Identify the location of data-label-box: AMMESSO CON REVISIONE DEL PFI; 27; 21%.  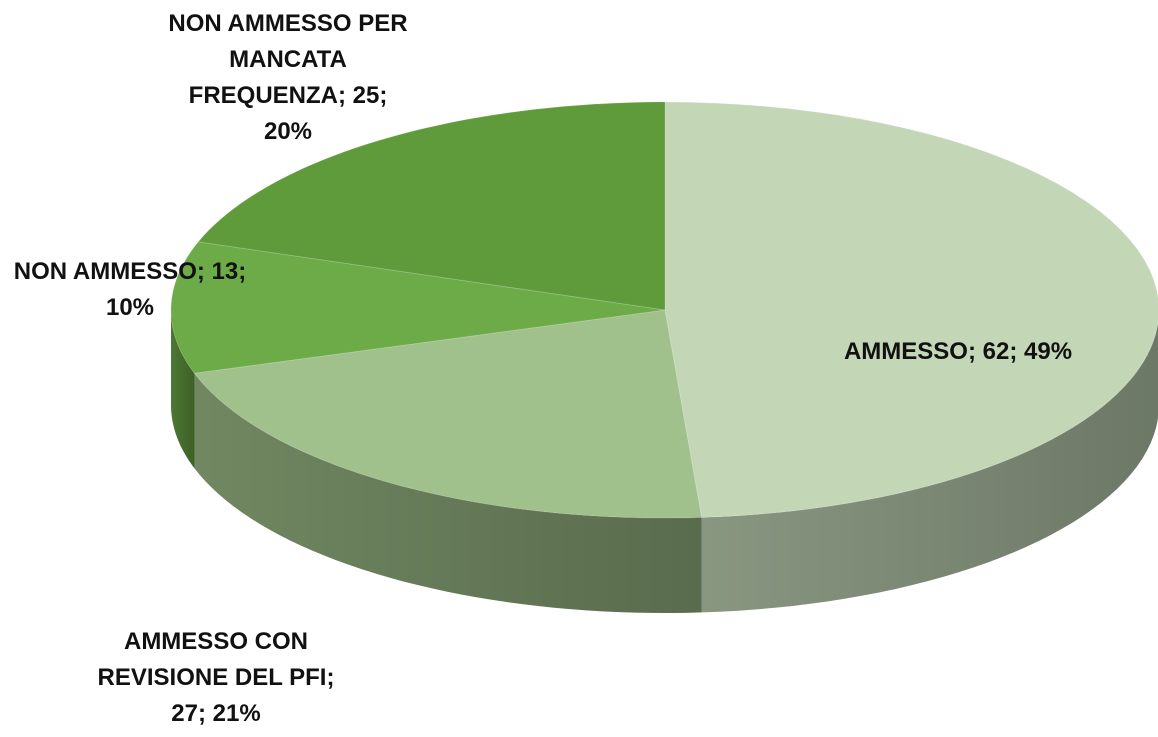
(216, 677).